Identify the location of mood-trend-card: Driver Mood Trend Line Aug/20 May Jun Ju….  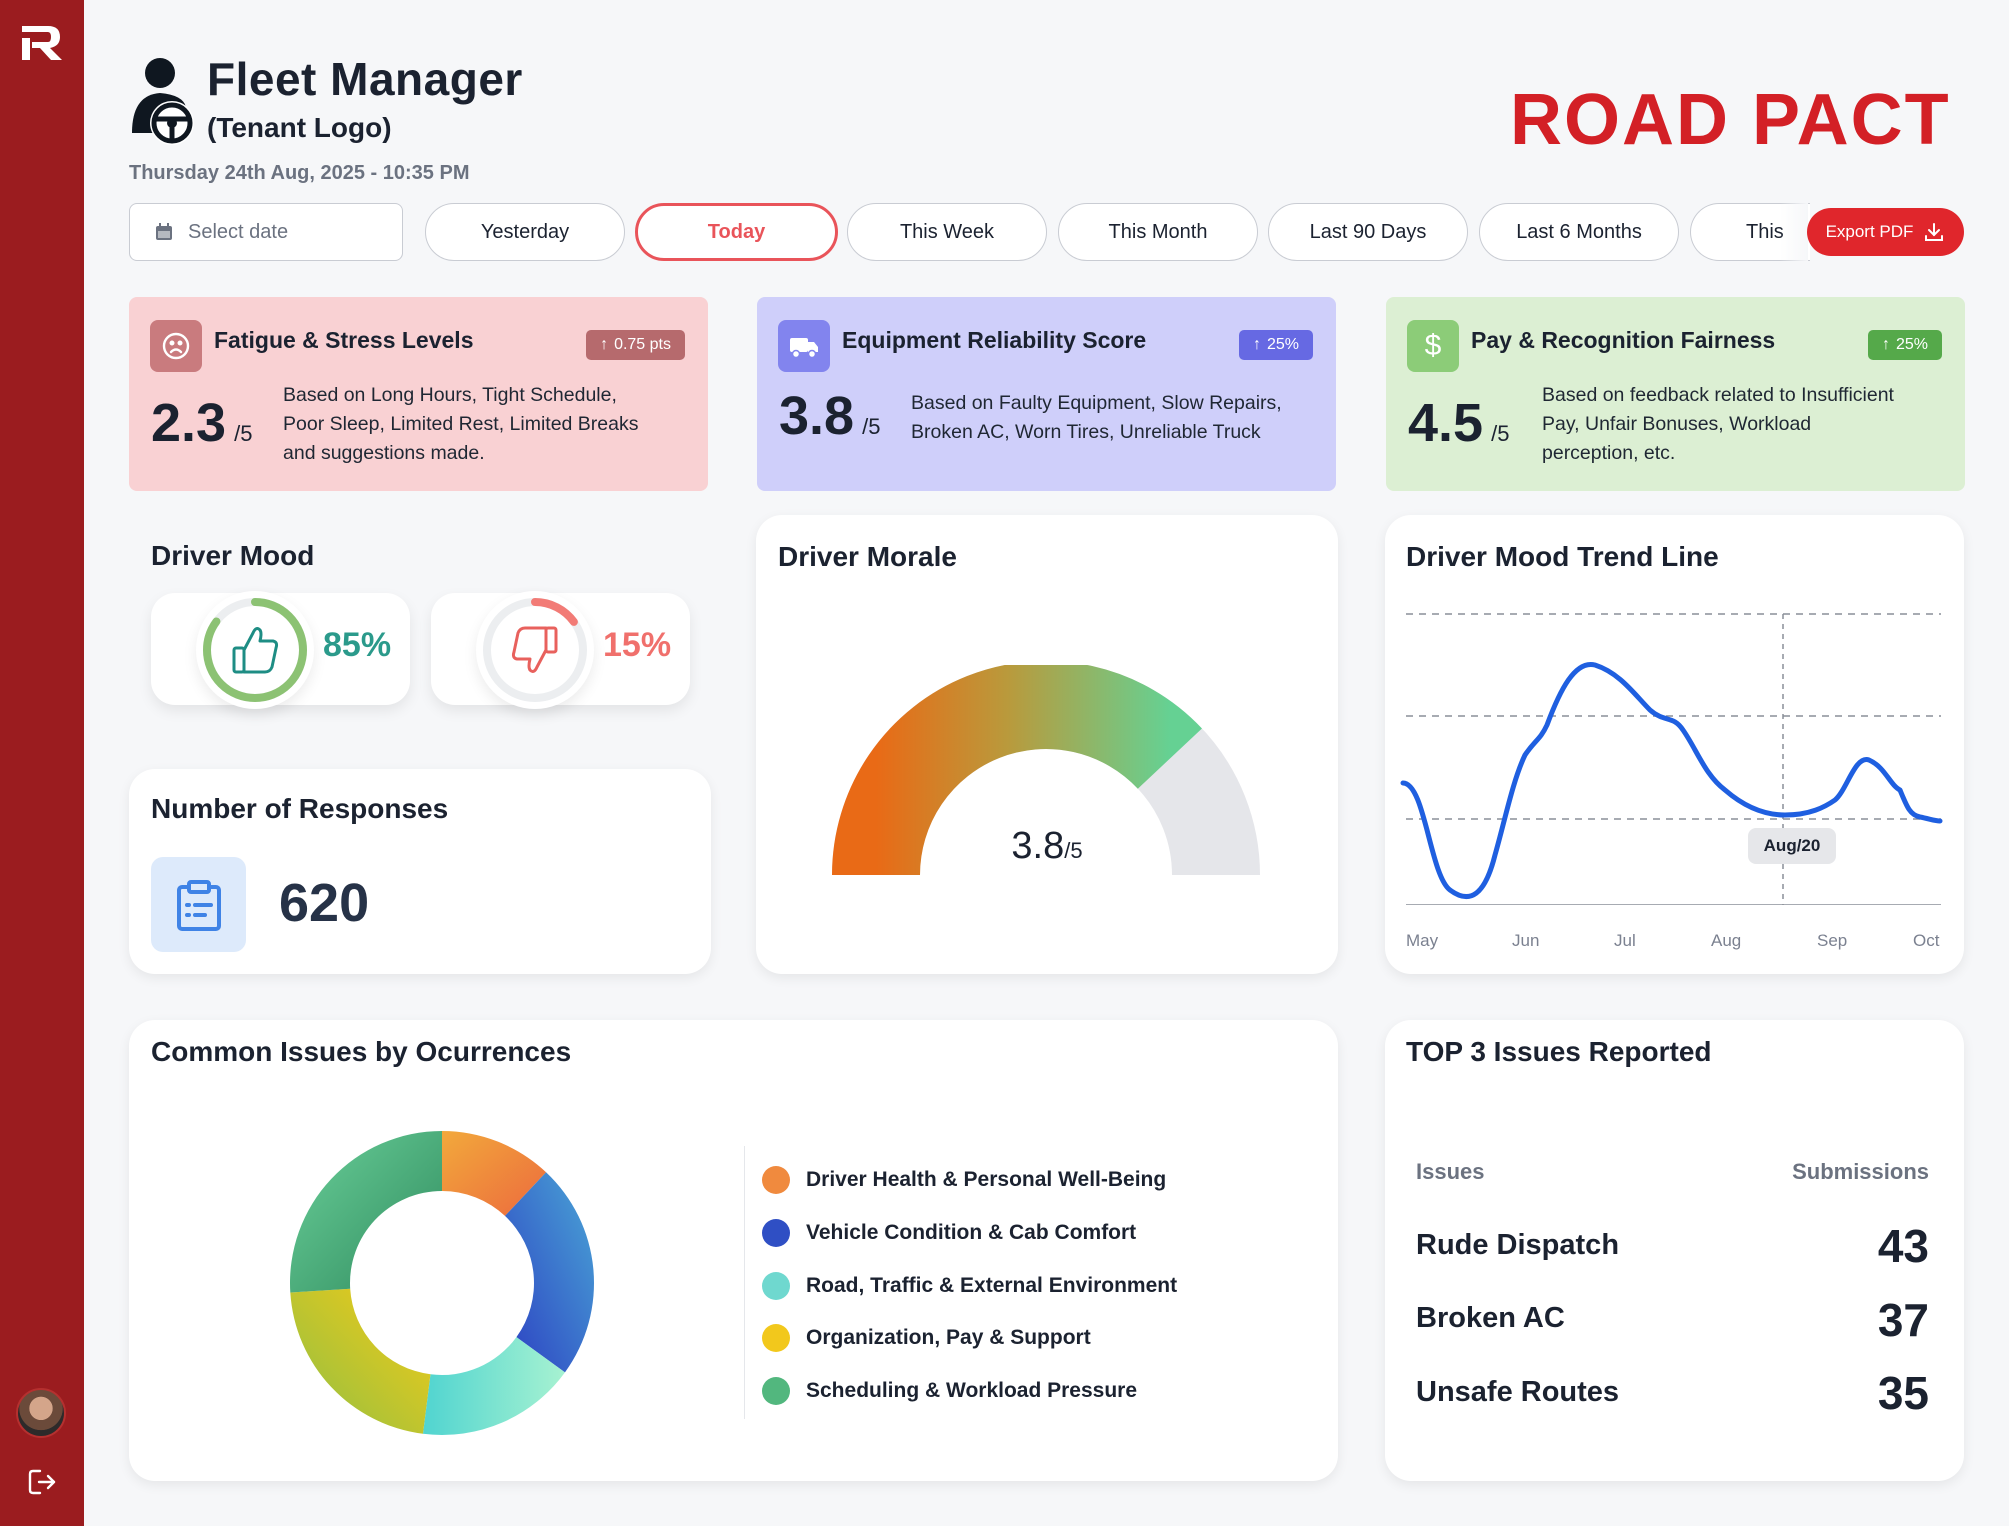
(1674, 744).